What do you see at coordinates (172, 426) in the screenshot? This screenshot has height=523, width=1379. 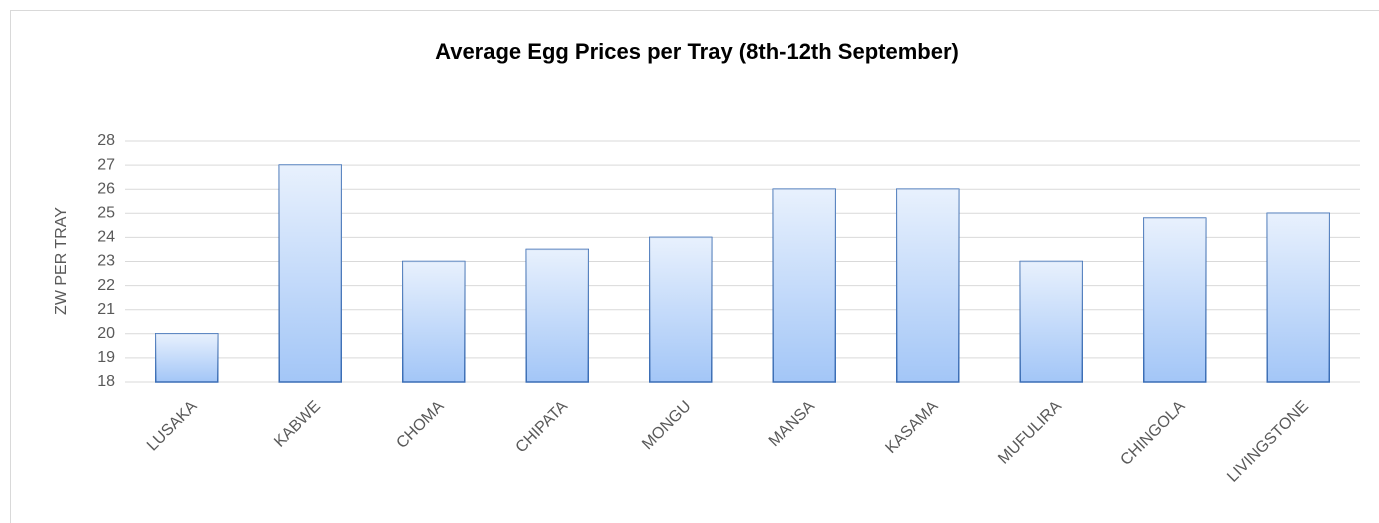 I see `x-tick-label: LUSAKA` at bounding box center [172, 426].